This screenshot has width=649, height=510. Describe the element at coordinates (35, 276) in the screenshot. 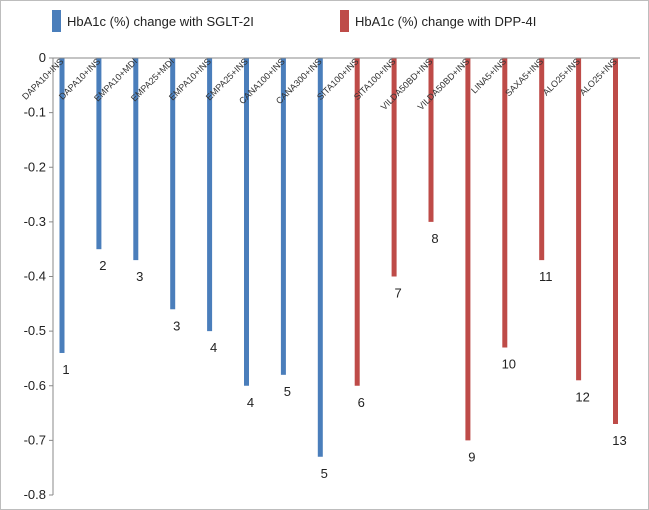

I see `y-tick-label: -0.4` at that location.